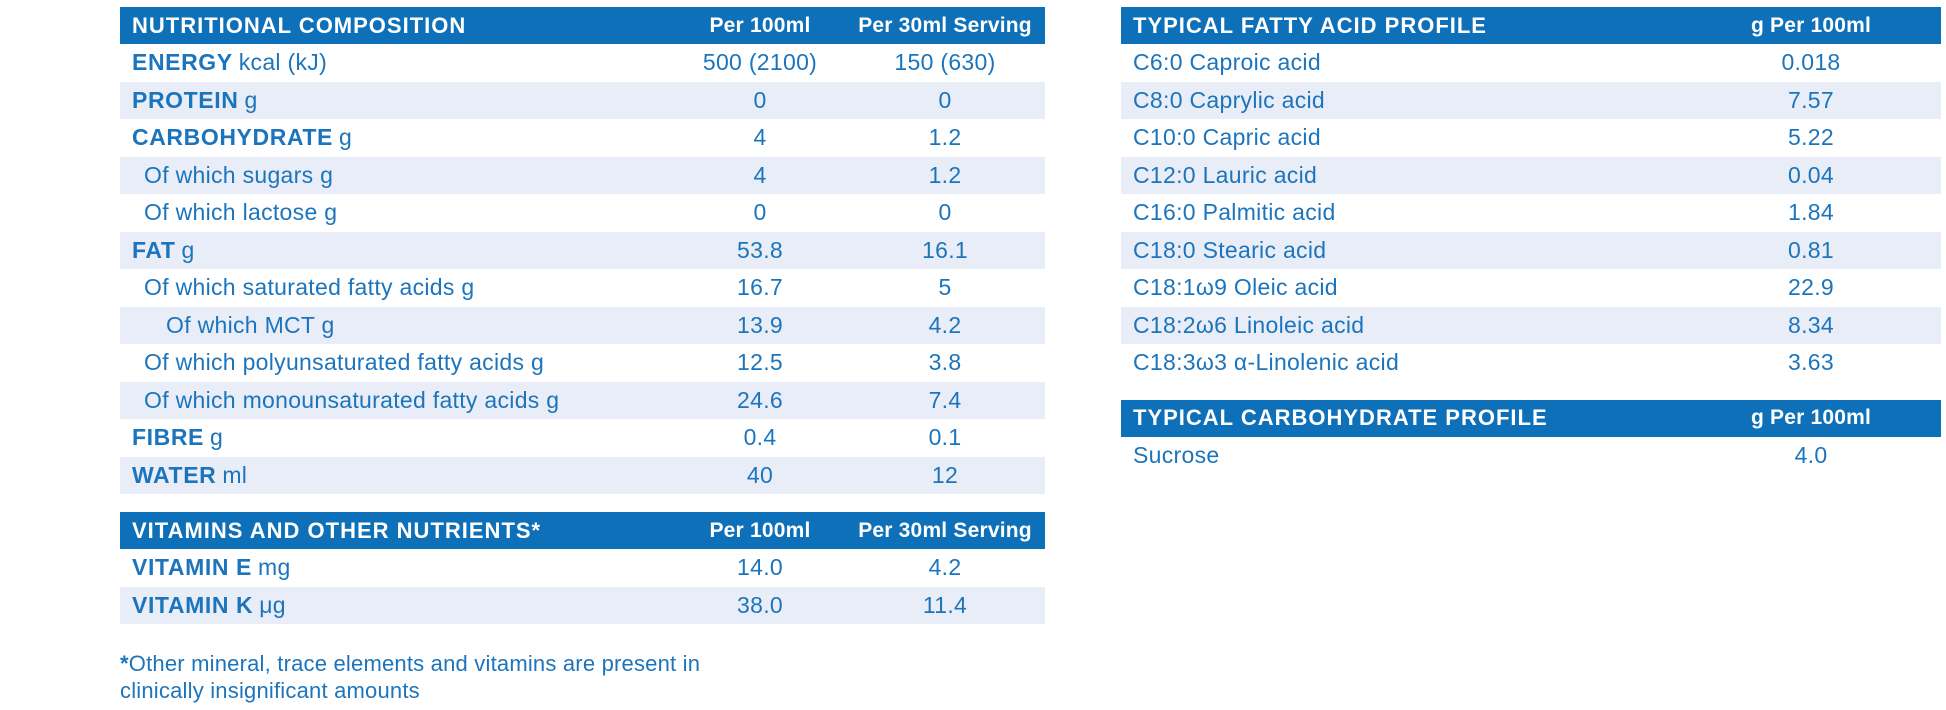  Describe the element at coordinates (760, 62) in the screenshot. I see `value-cell-per100: 500 (2100)` at that location.